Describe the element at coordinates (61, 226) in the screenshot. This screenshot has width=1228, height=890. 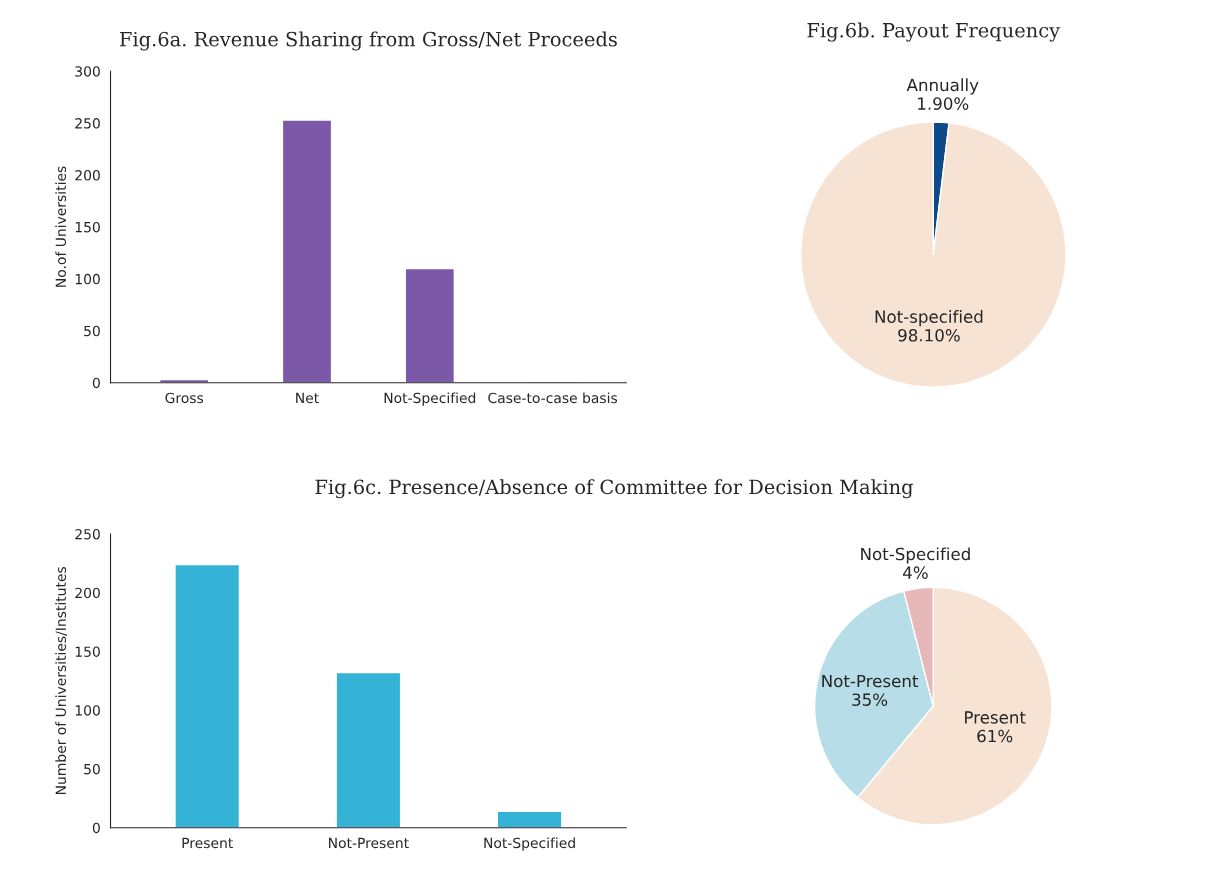
I see `y-axis-title: No.of Universities` at that location.